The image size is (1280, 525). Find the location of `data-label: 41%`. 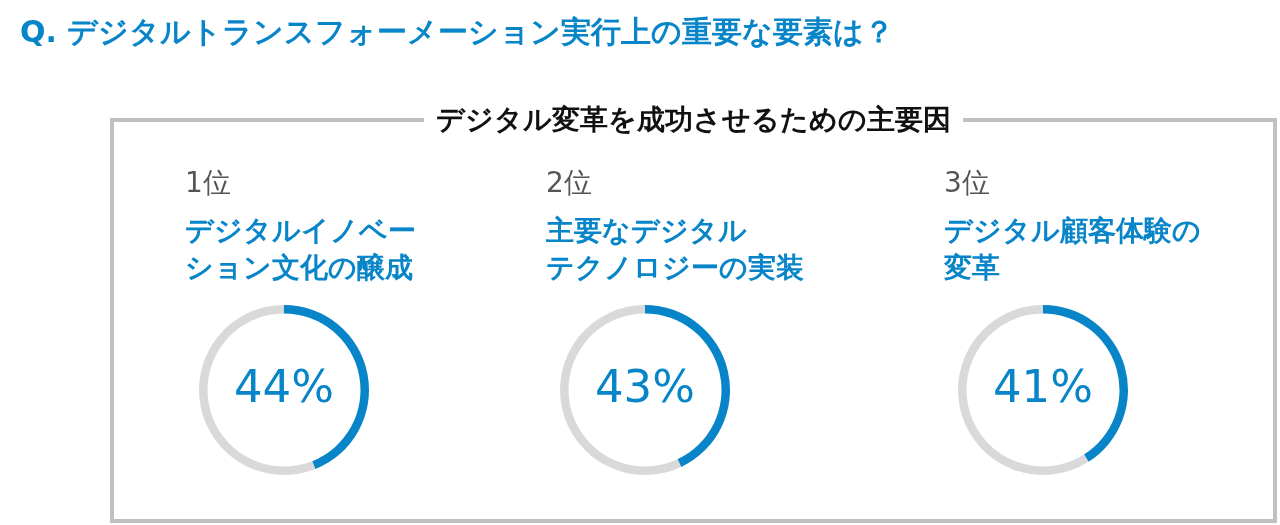

data-label: 41% is located at coordinates (1043, 386).